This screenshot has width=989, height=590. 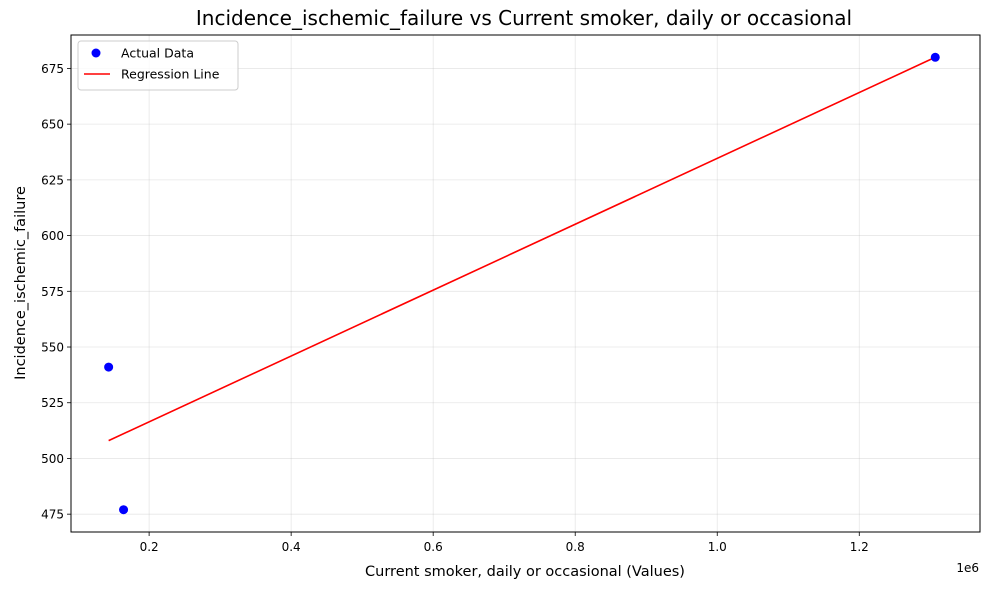 What do you see at coordinates (96, 53) in the screenshot?
I see `legend-marker-actual-data` at bounding box center [96, 53].